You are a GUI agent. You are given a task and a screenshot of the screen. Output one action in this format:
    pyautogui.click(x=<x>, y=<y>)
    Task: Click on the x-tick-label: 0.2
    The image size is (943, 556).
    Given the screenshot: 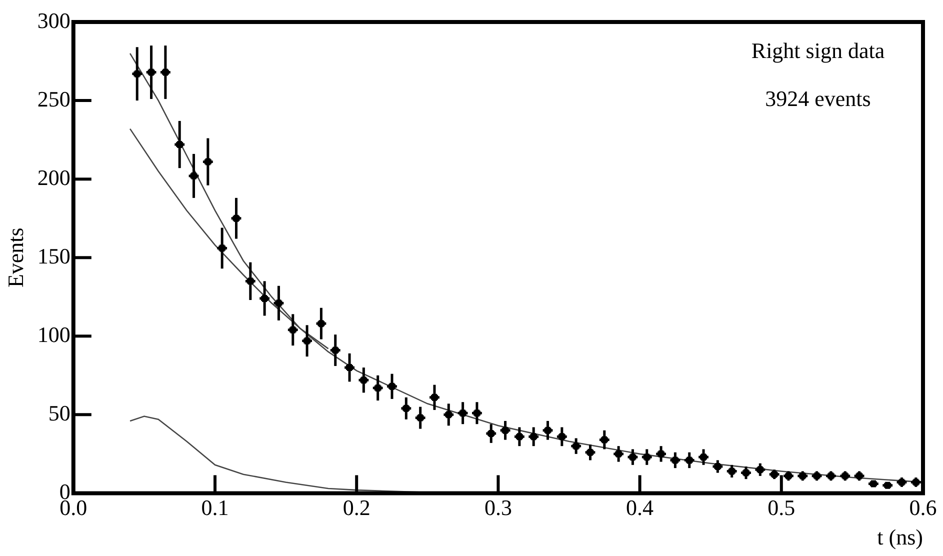 What is the action you would take?
    pyautogui.click(x=356, y=507)
    